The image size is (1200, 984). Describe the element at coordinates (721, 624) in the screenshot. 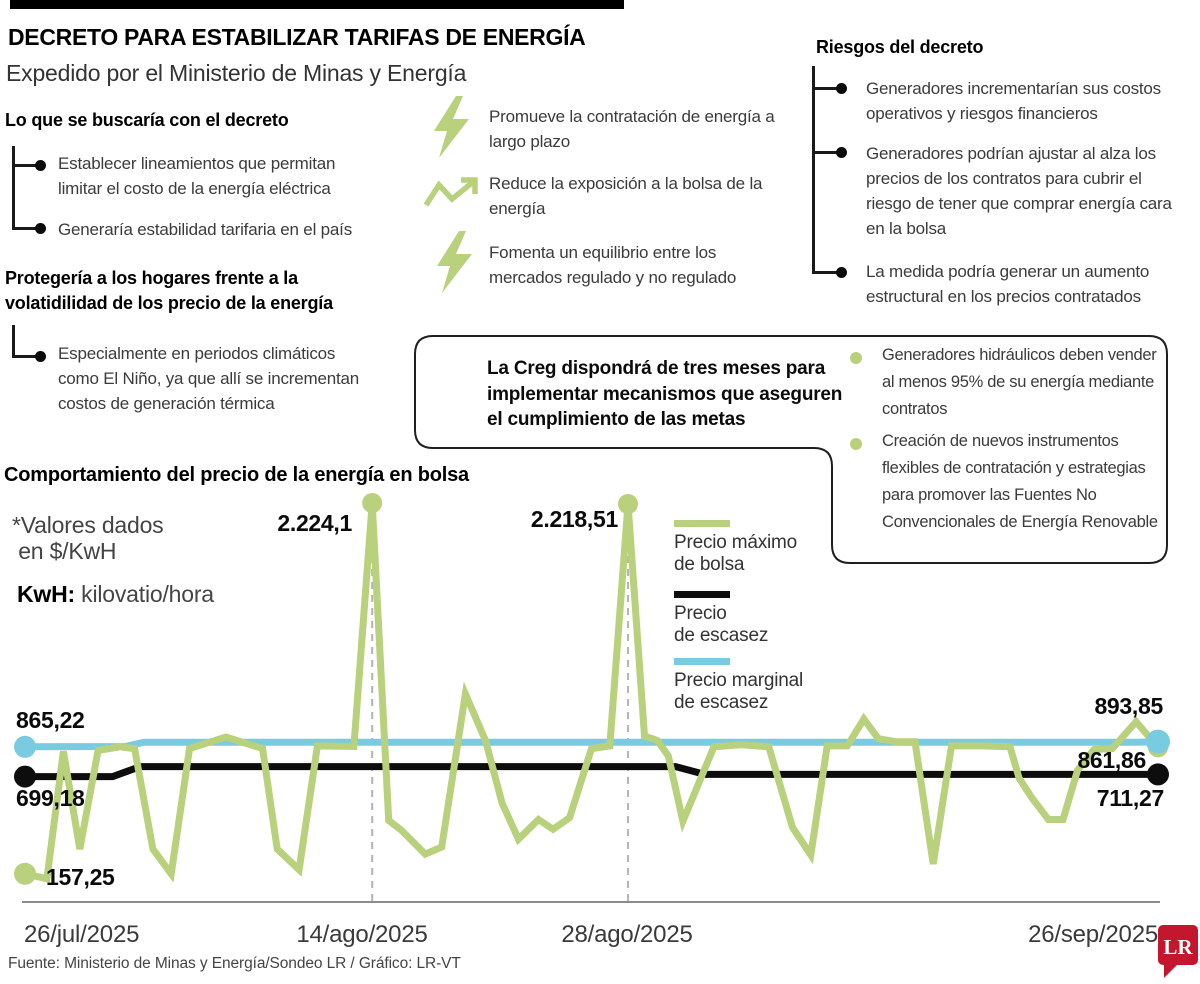

I see `legend-label-precio-escasez: Precio de escasez` at that location.